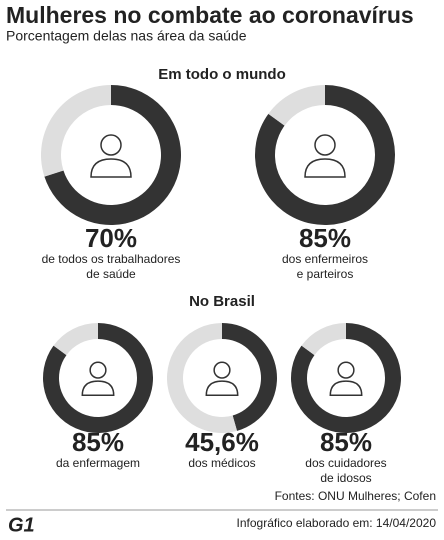  I want to click on section-title: Em todo o mundo, so click(221, 74).